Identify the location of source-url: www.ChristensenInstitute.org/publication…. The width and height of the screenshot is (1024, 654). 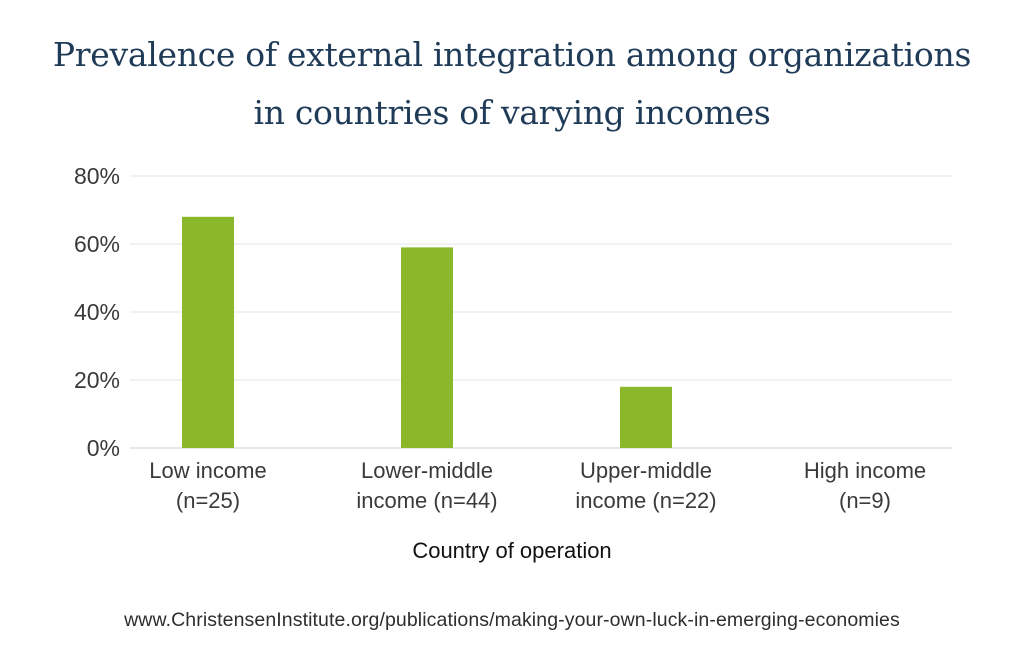
(512, 620).